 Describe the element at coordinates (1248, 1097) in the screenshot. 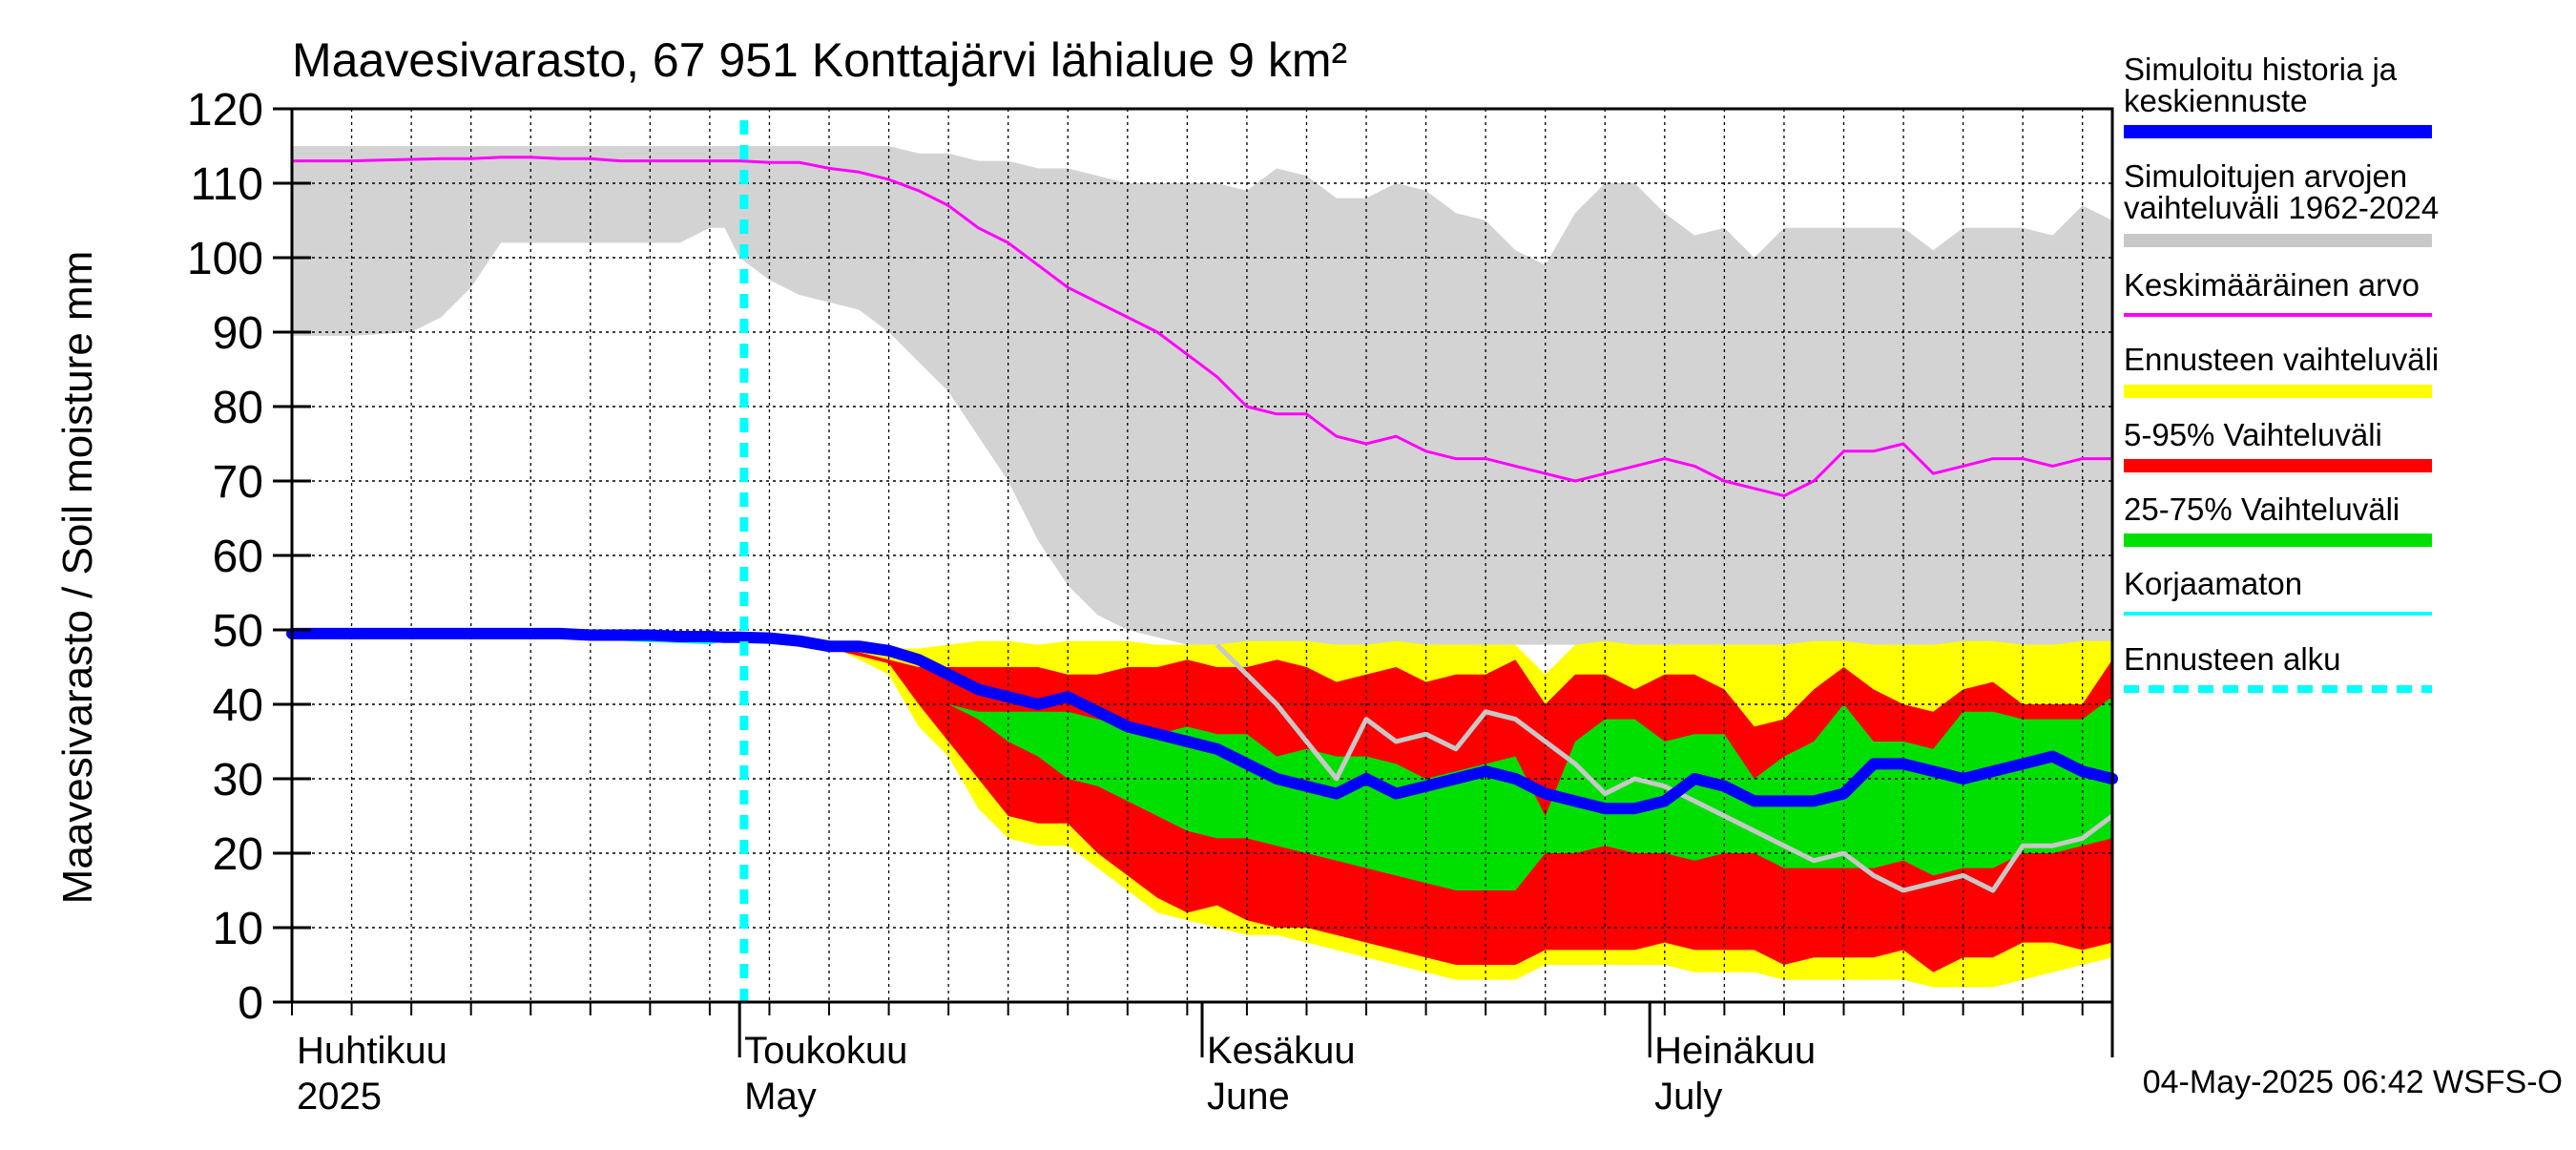

I see `month-label-en: June` at that location.